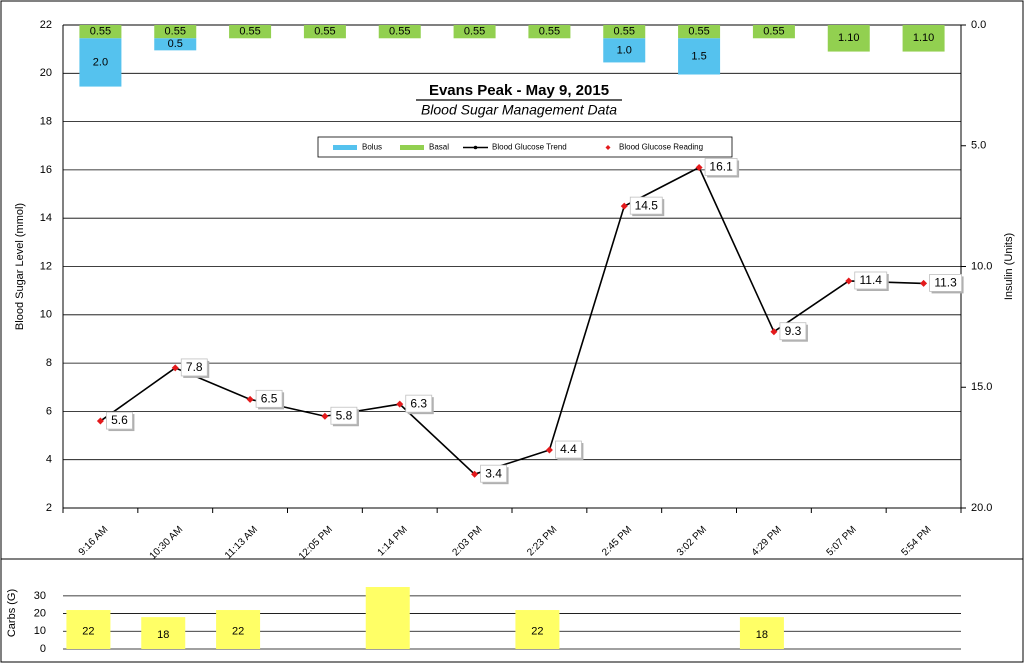 Image resolution: width=1024 pixels, height=663 pixels. Describe the element at coordinates (49, 363) in the screenshot. I see `y-tick-label: 8` at that location.